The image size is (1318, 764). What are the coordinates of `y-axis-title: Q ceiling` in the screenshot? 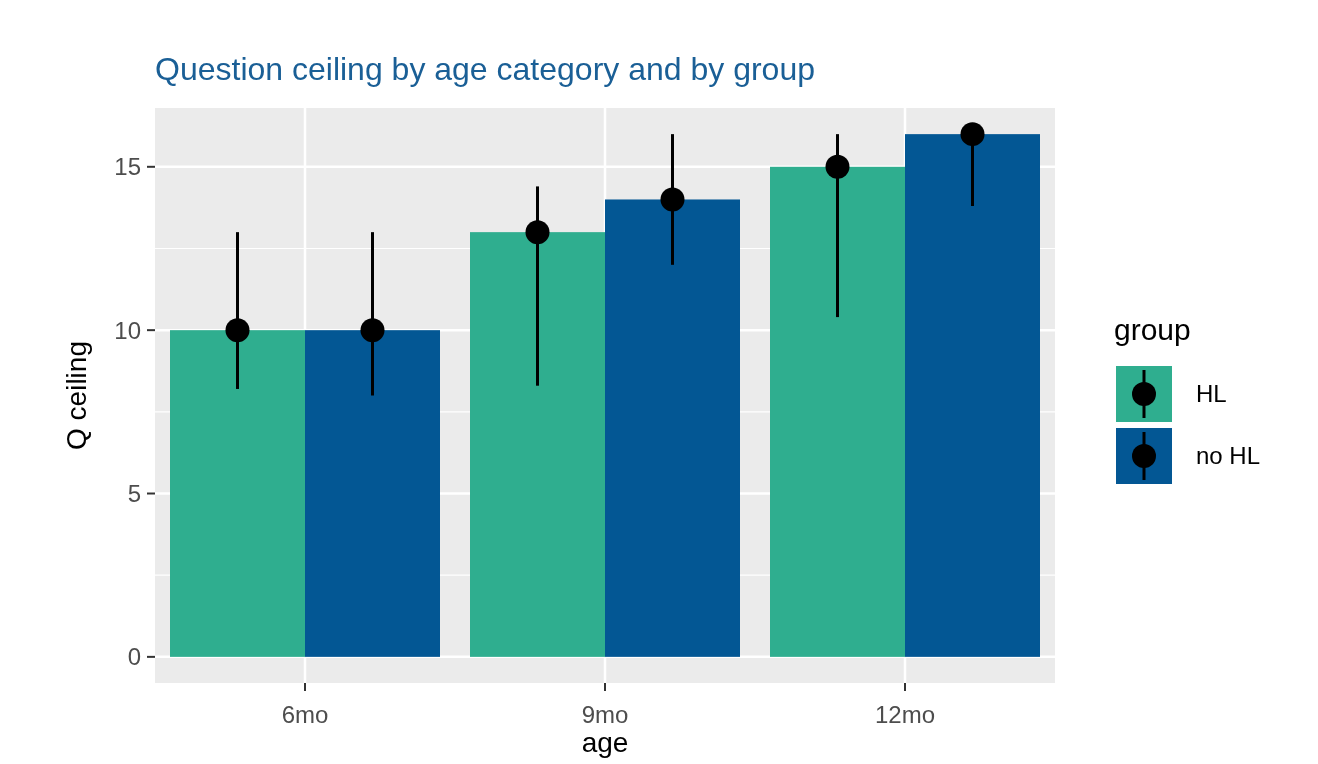 It's located at (76, 395).